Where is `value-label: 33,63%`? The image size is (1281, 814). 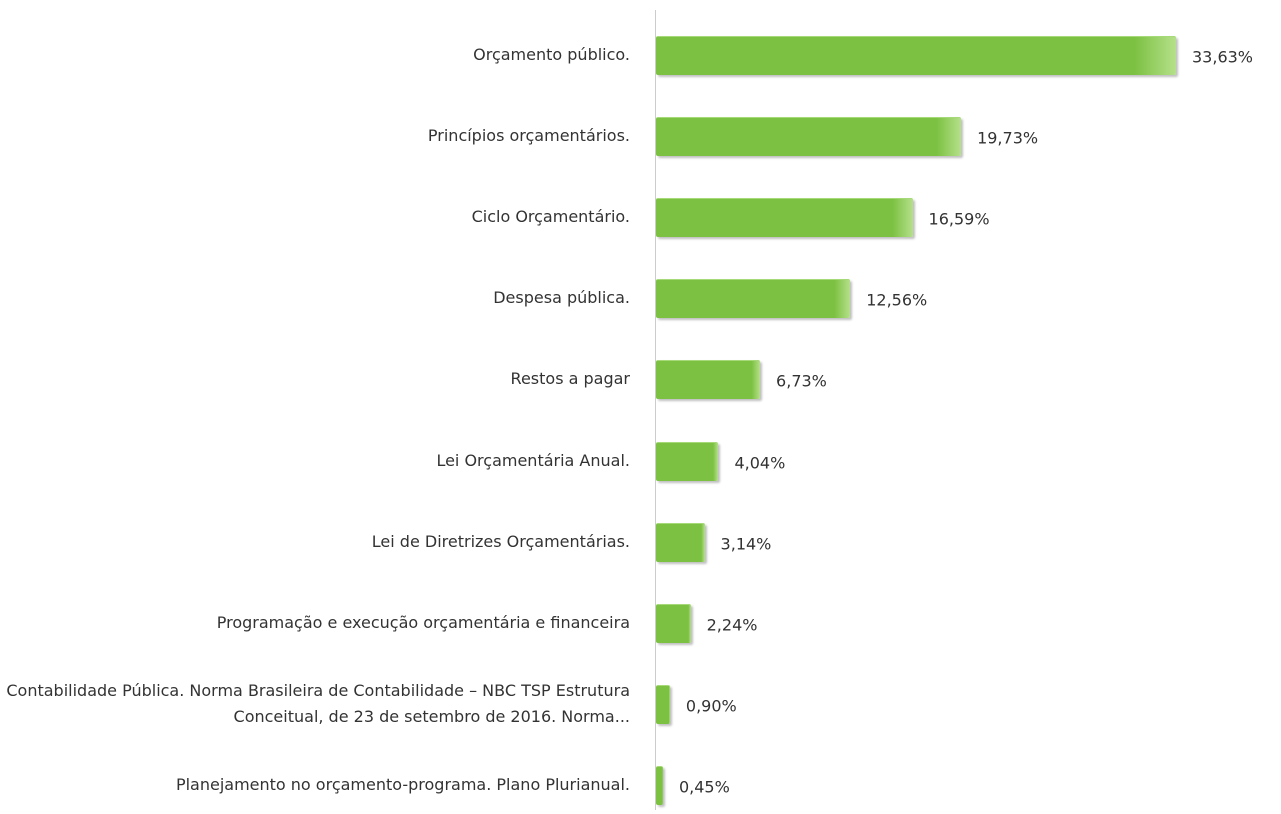
value-label: 33,63% is located at coordinates (1223, 57).